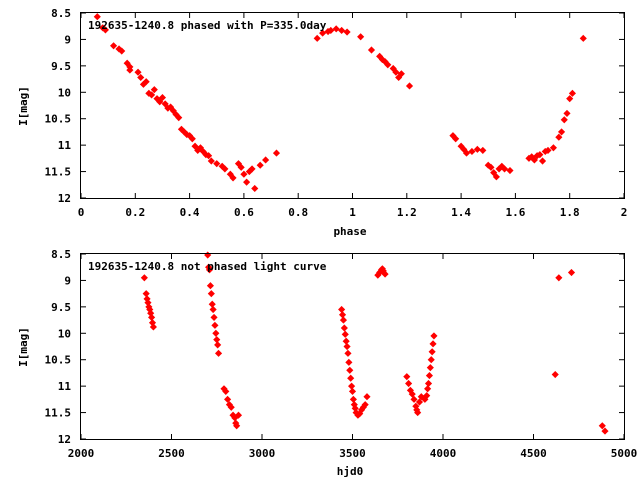 Image resolution: width=640 pixels, height=480 pixels. Describe the element at coordinates (244, 212) in the screenshot. I see `x-tick-label: 0.6` at that location.